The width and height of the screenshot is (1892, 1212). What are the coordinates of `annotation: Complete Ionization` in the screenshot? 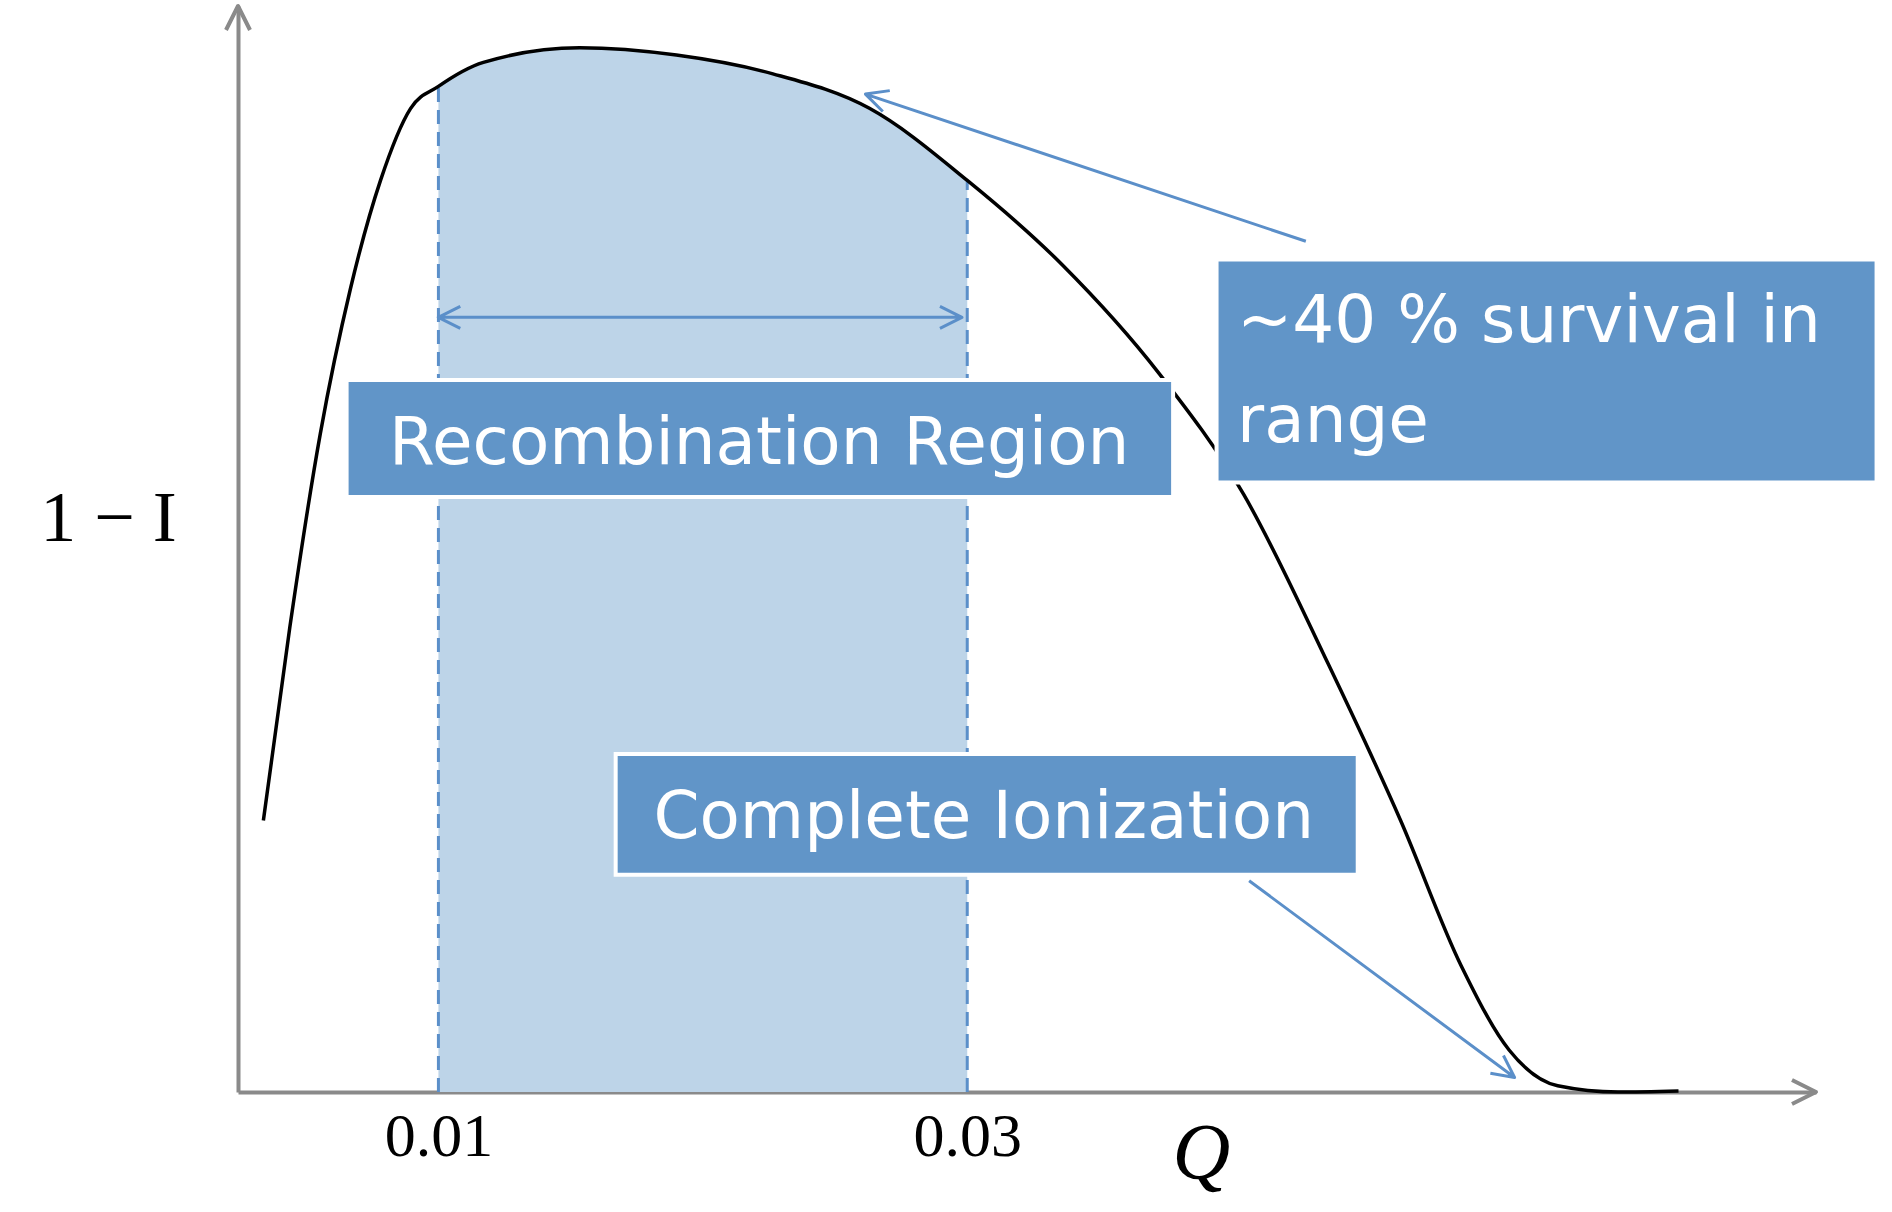 It's located at (983, 816).